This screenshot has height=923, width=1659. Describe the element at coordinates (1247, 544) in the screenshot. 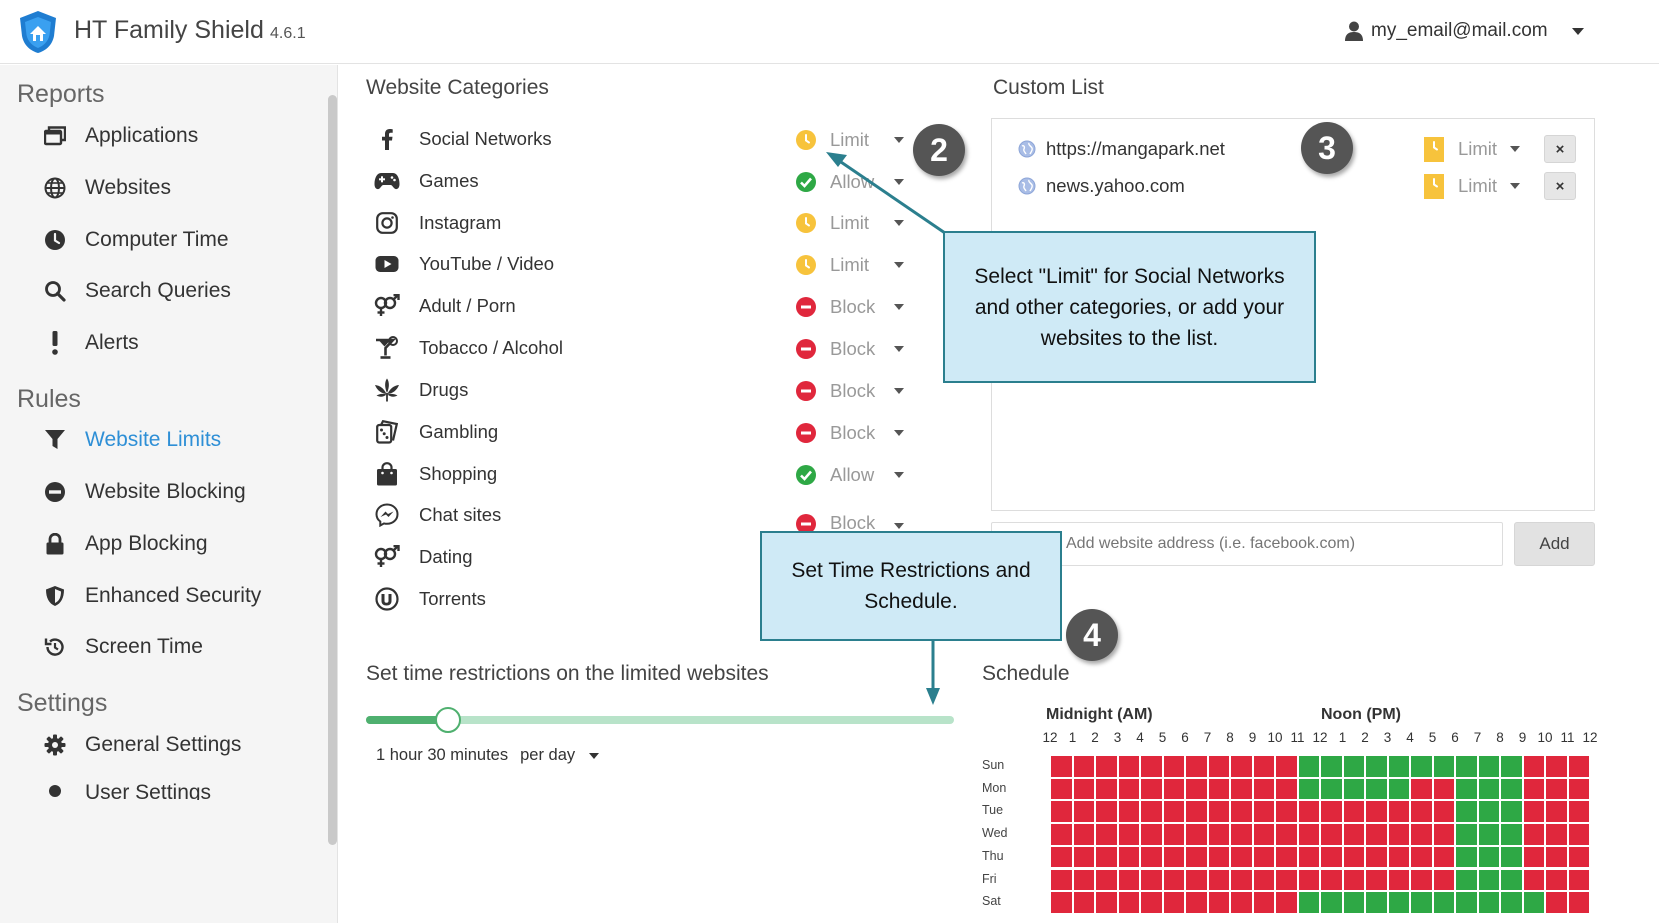

I see `add-website-input` at that location.